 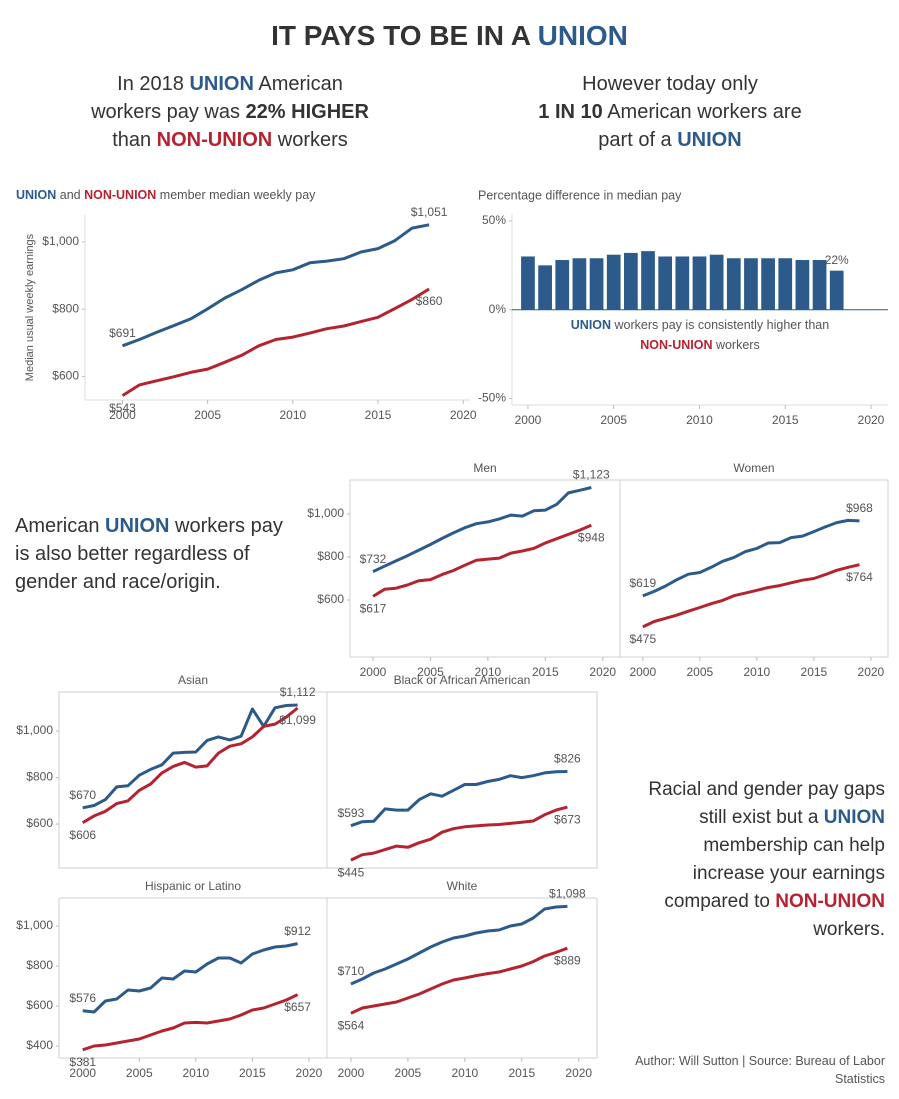 I want to click on text-segment: workers pay is consistently higher than, so click(x=720, y=325).